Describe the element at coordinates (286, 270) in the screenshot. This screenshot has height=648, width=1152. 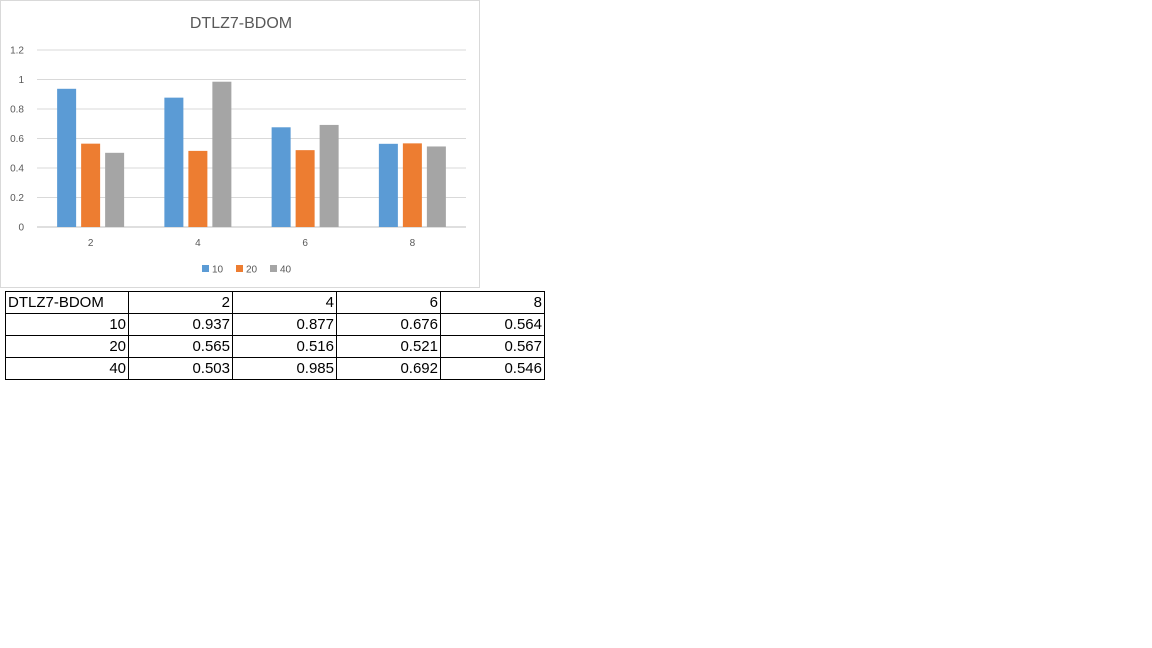
I see `legend-label: 40` at that location.